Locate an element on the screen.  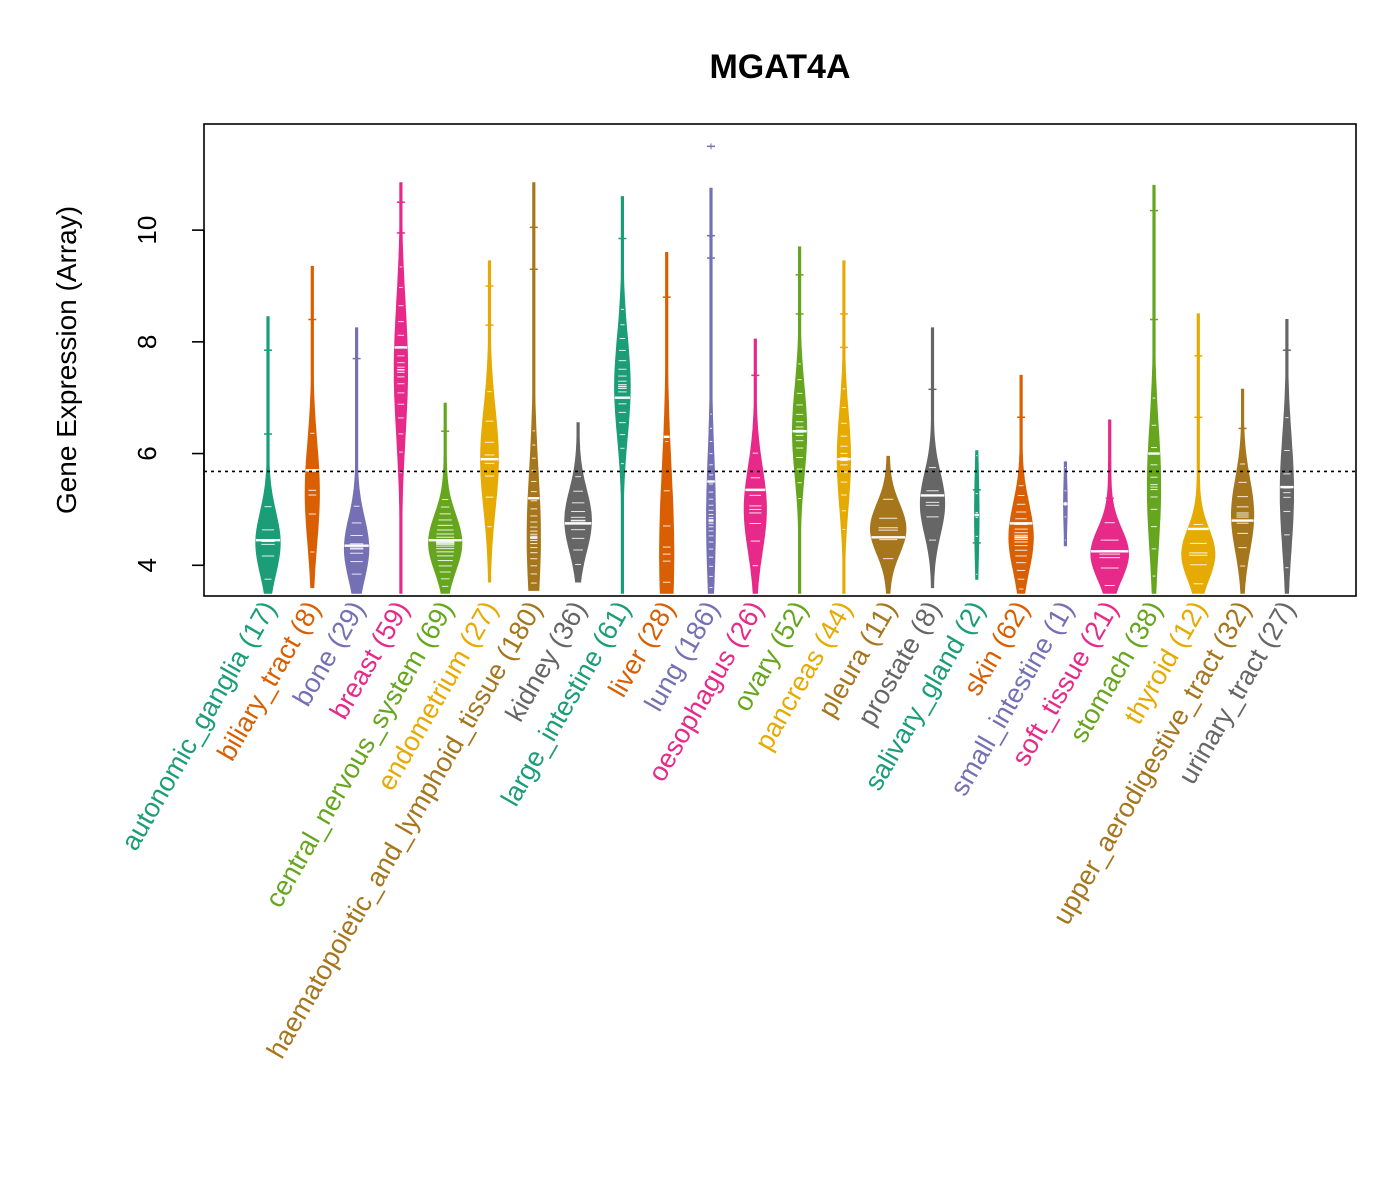
violin-haematopoietic_and_lymphoid_tissue is located at coordinates (533, 386).